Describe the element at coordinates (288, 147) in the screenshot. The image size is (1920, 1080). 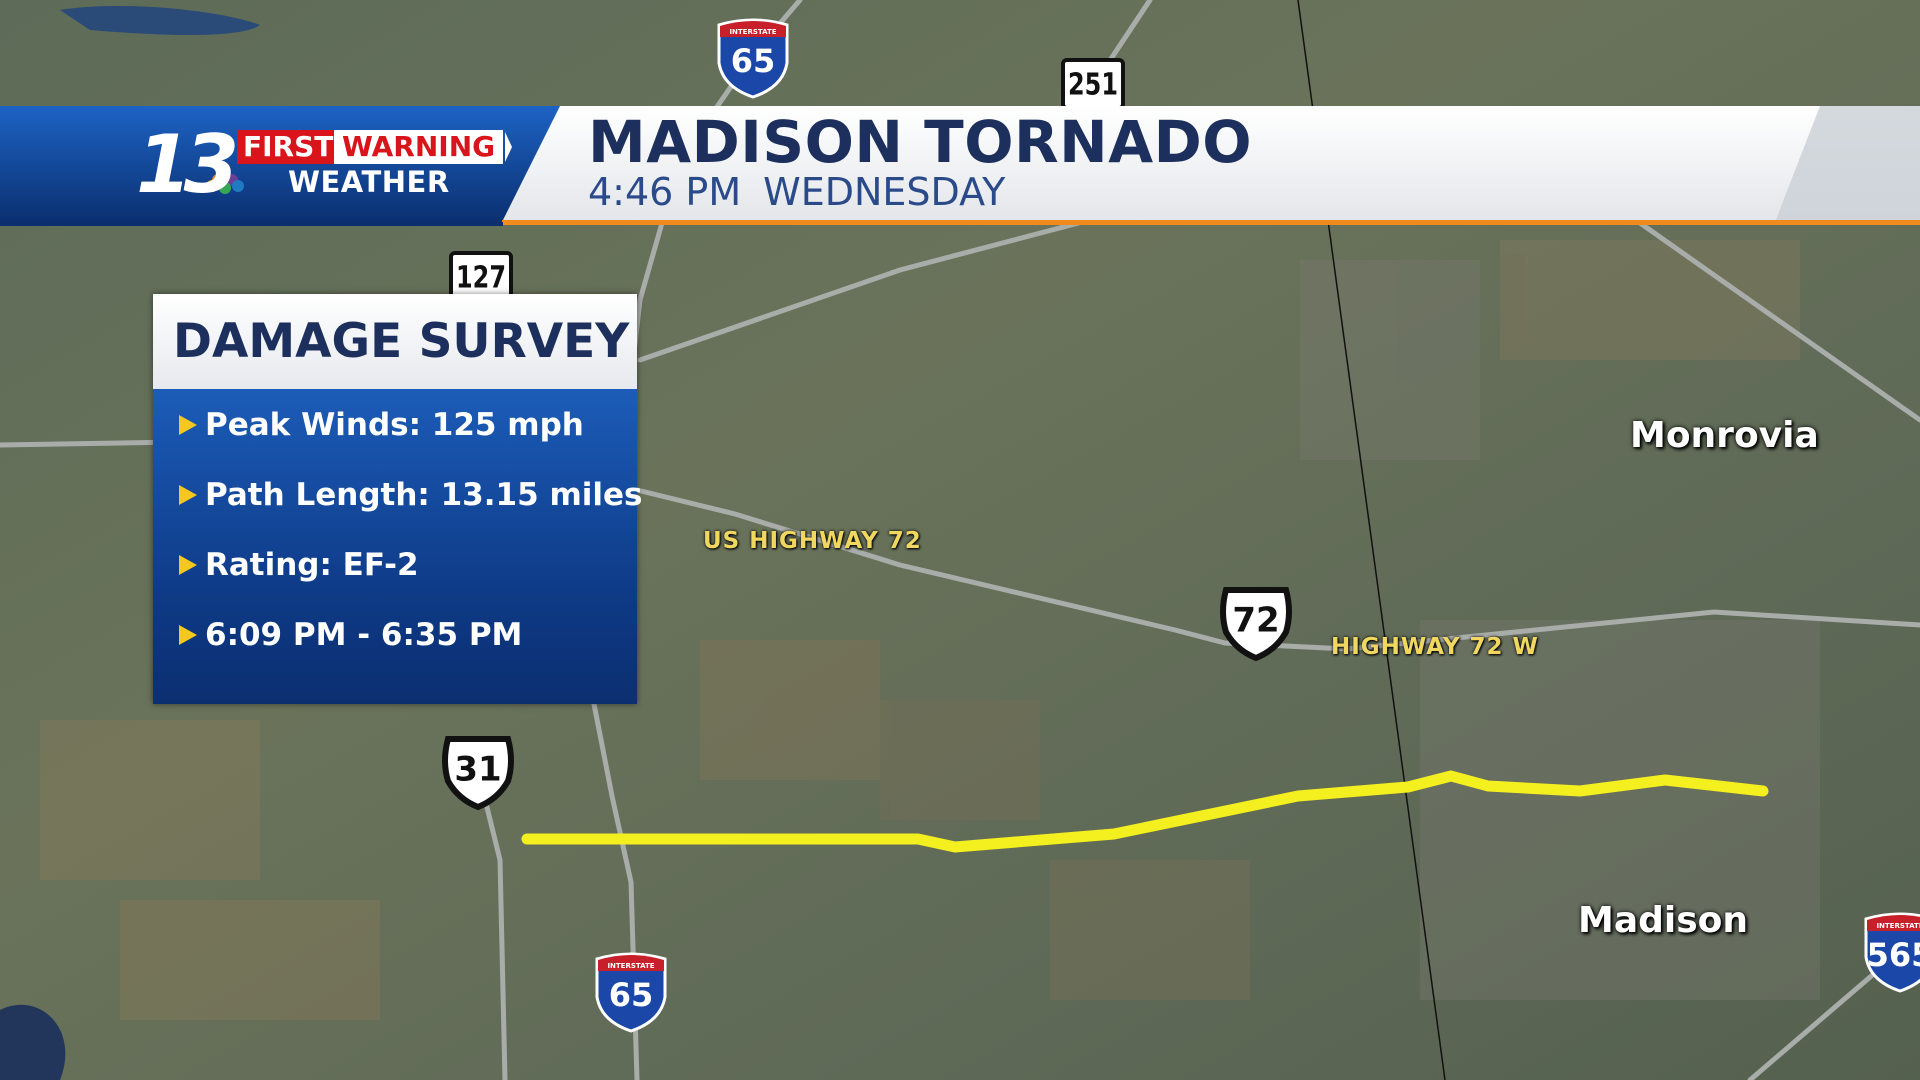
I see `logo-first: FIRST` at that location.